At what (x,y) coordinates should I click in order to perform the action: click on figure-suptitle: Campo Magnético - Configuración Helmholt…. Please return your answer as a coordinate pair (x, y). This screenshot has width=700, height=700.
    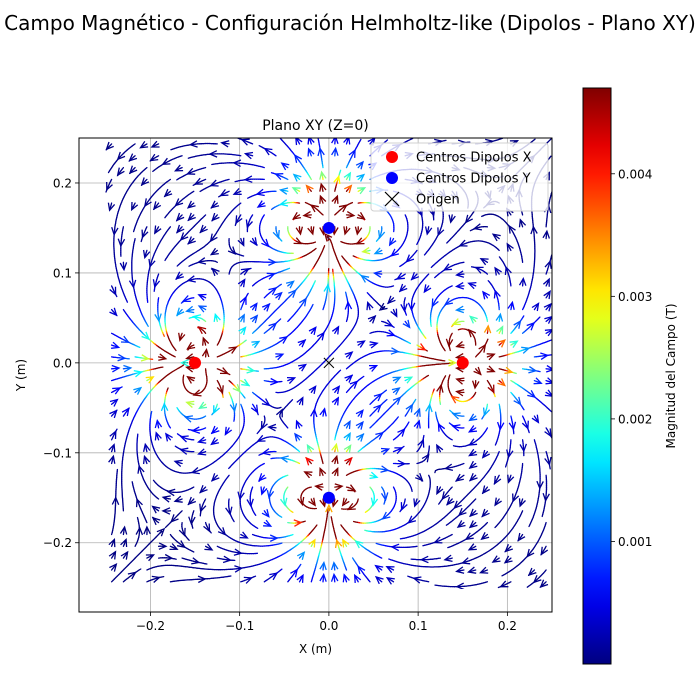
    Looking at the image, I should click on (350, 23).